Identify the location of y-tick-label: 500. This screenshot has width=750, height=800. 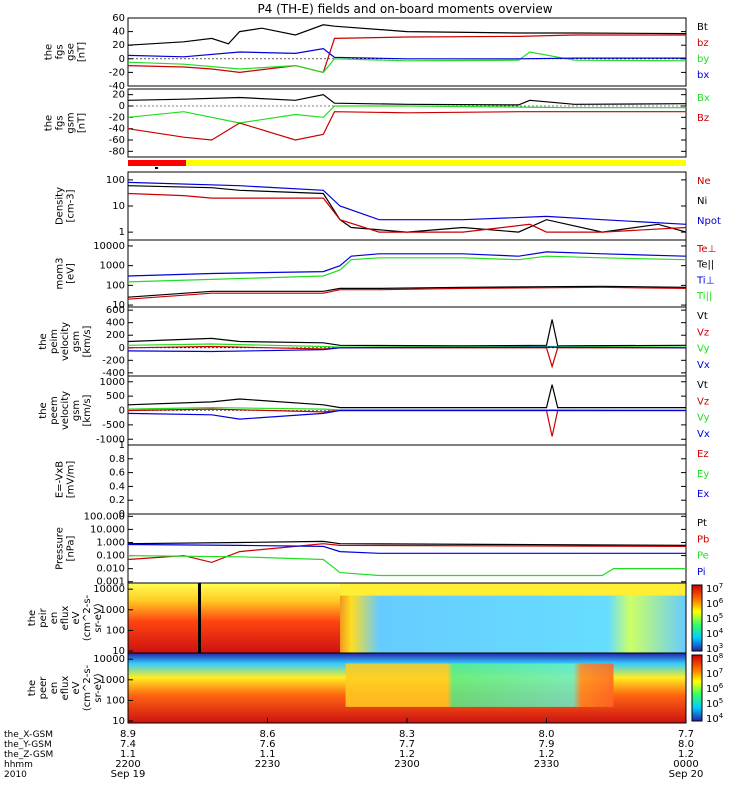
(115, 396).